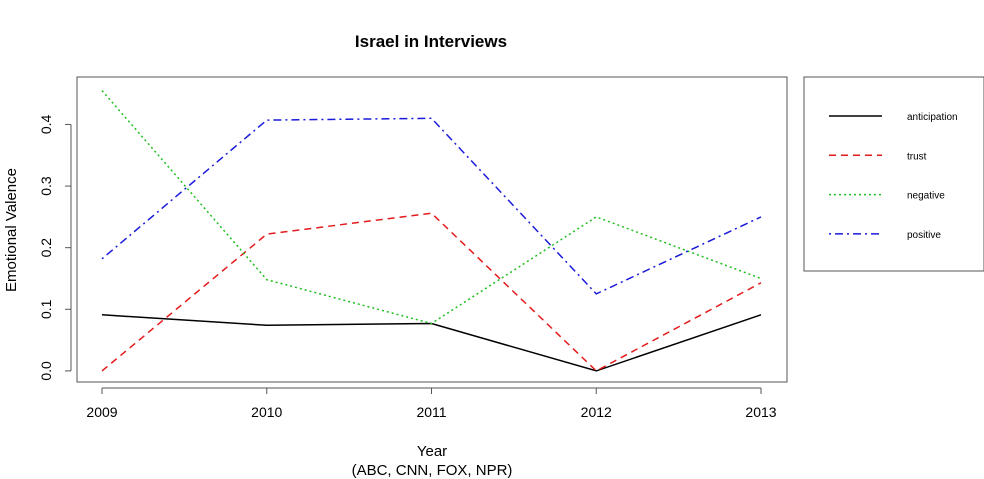  I want to click on legend-label-positive: positive, so click(924, 235).